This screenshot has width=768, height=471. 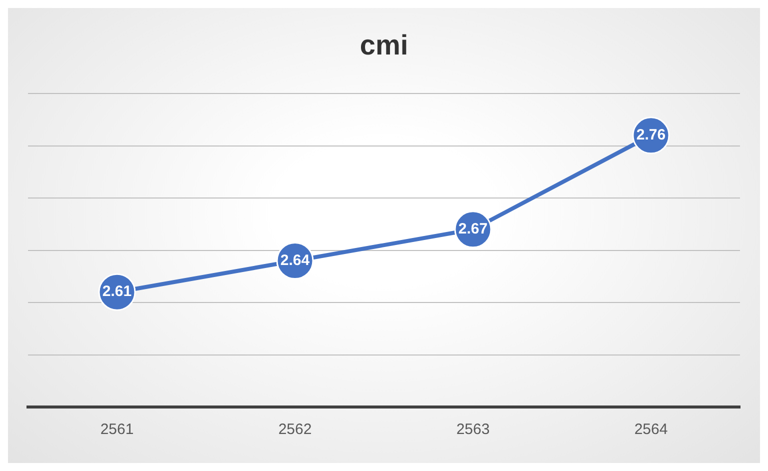 I want to click on data-label: 2.61, so click(x=117, y=291).